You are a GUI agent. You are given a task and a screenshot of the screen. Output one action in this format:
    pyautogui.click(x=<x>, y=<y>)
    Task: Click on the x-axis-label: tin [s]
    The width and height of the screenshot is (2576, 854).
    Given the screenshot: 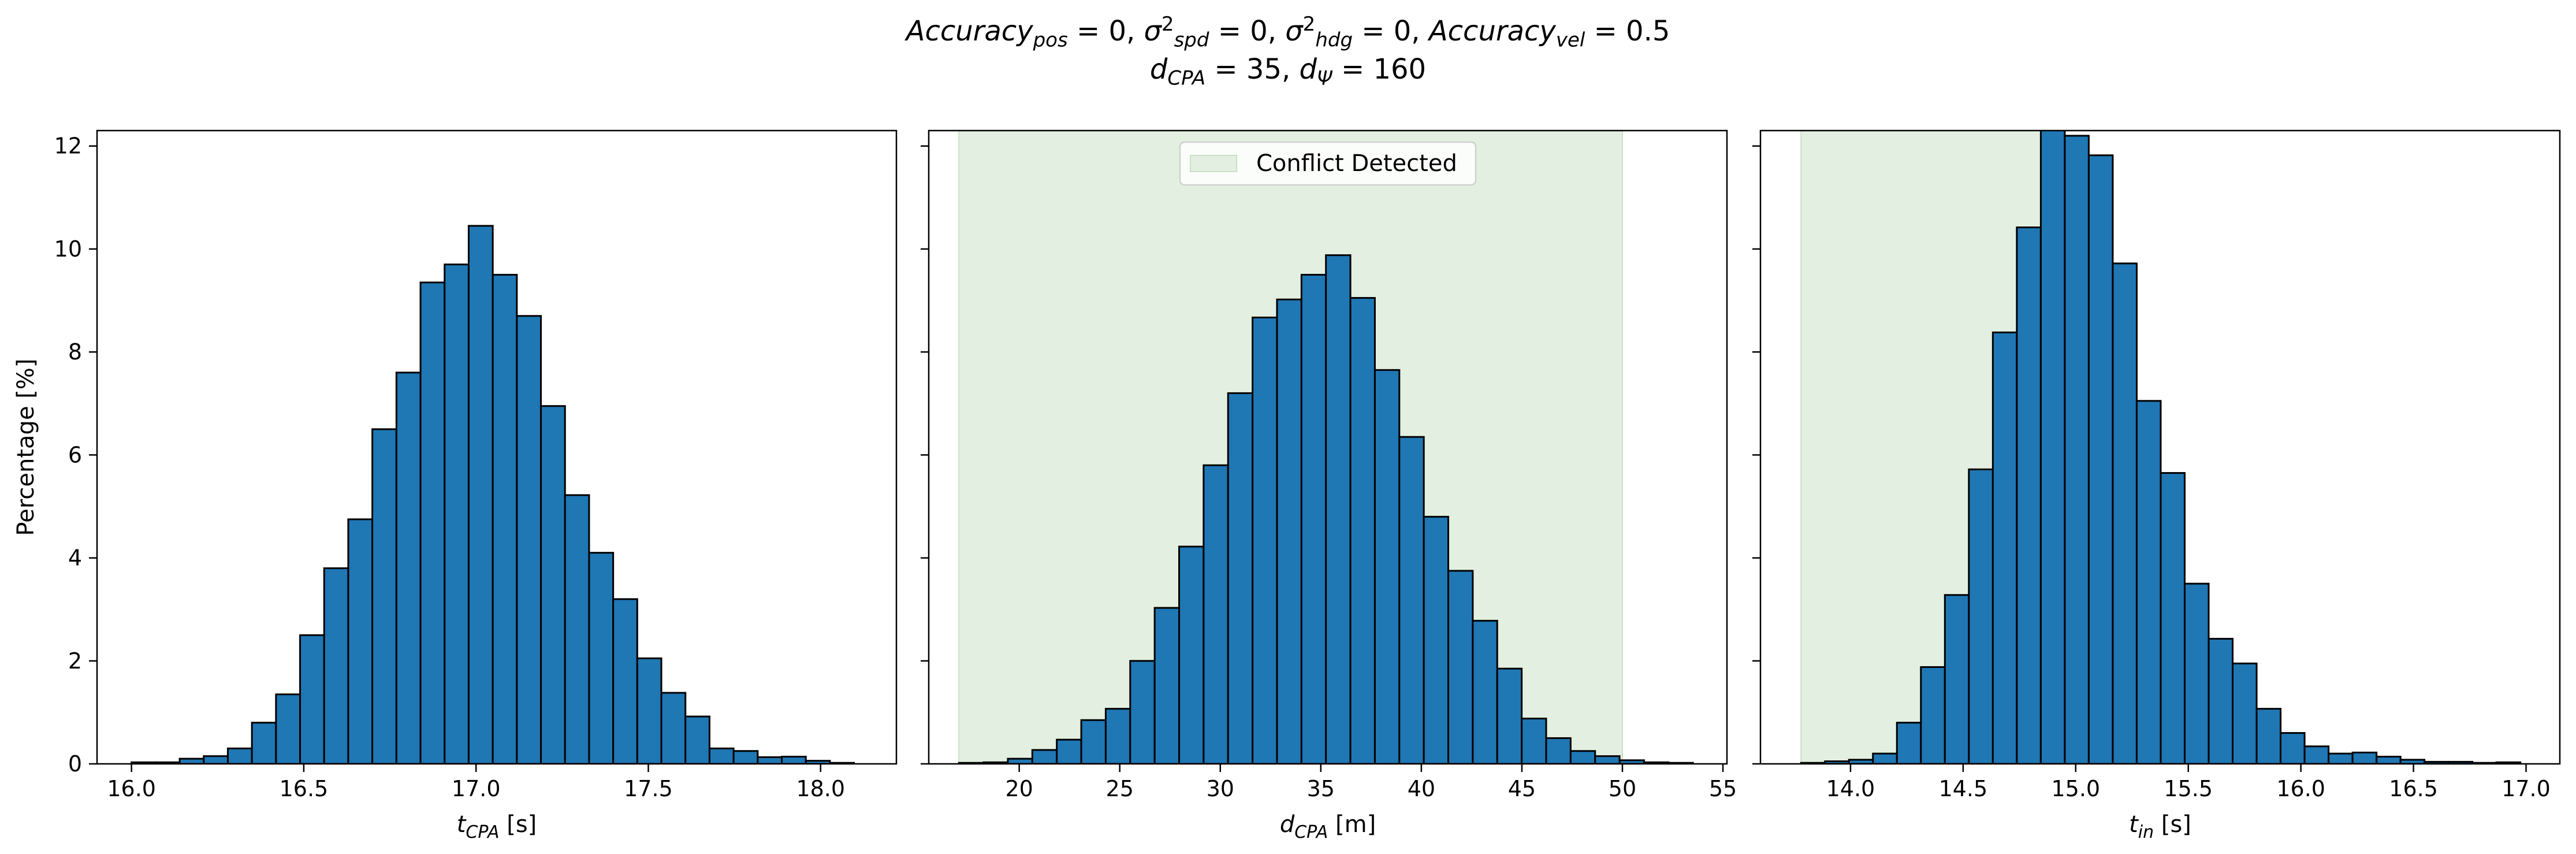 What is the action you would take?
    pyautogui.click(x=2160, y=826)
    